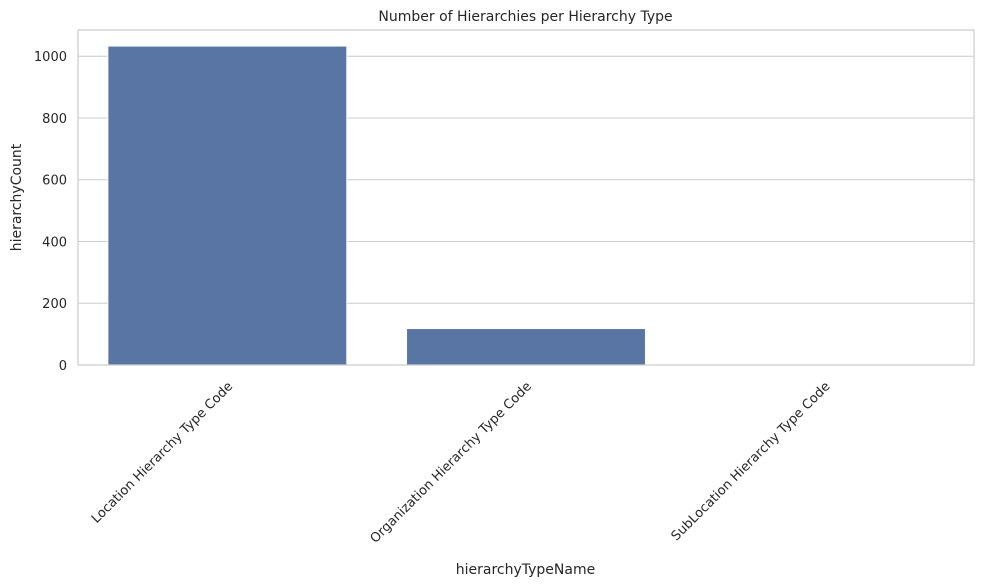  Describe the element at coordinates (54, 304) in the screenshot. I see `y-tick-label: 200` at that location.